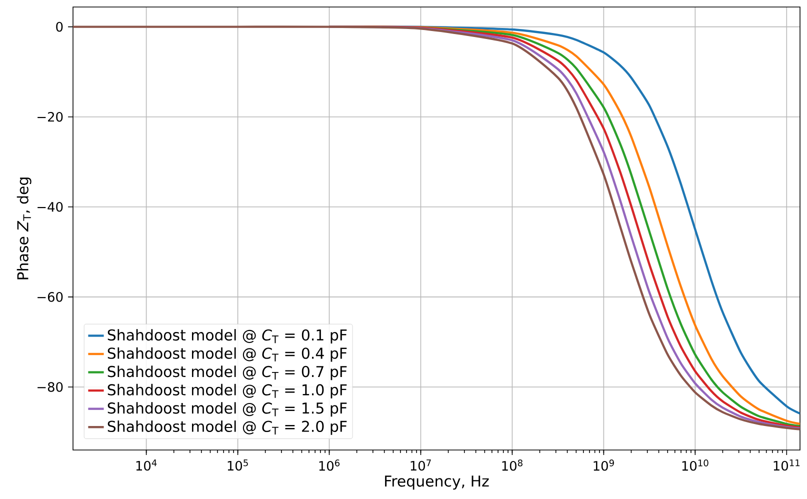 Image resolution: width=807 pixels, height=499 pixels. I want to click on x-tick-label: 10$^{9}$, so click(604, 465).